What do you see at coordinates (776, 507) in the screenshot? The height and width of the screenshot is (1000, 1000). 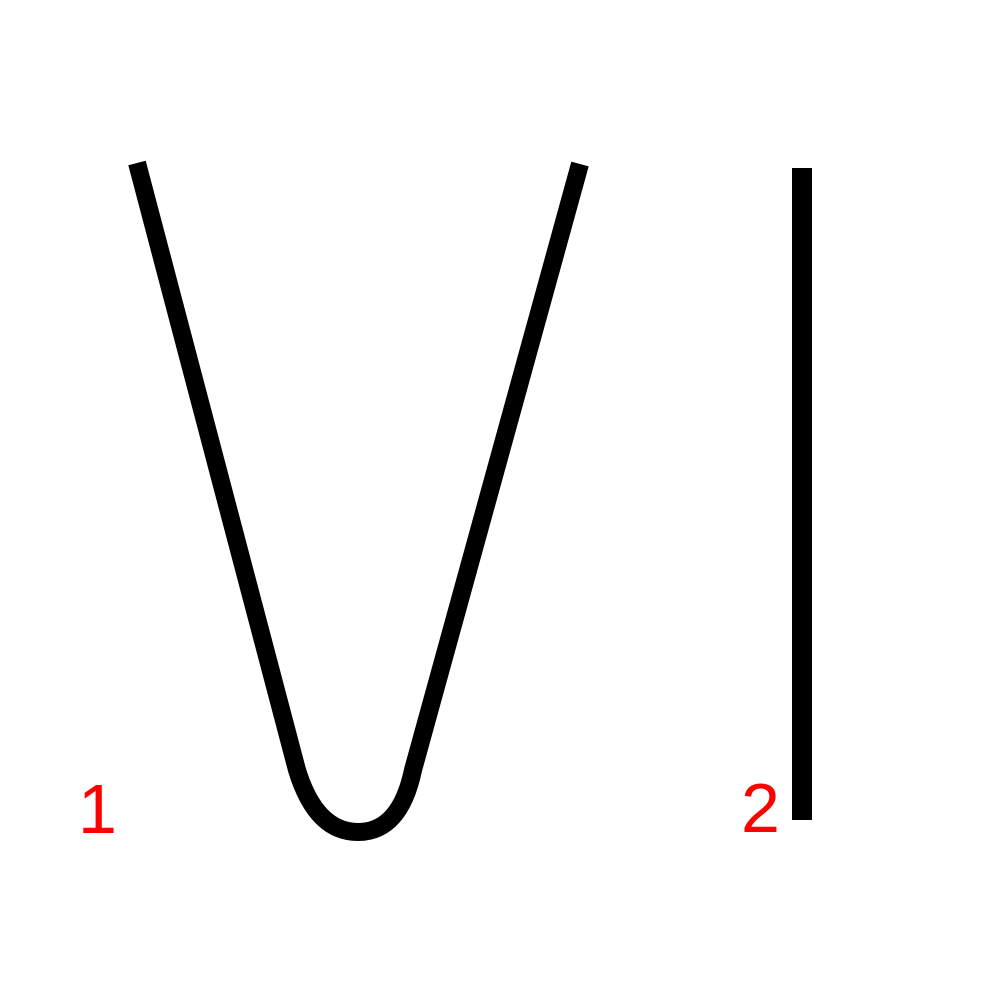 I see `figure-2: 2` at bounding box center [776, 507].